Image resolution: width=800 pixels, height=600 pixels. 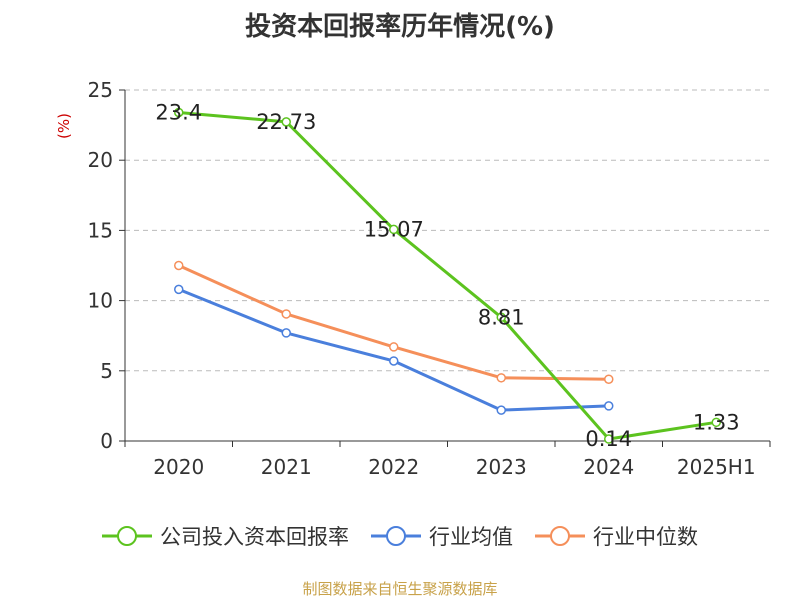 What do you see at coordinates (393, 467) in the screenshot?
I see `x-tick-label: 2022` at bounding box center [393, 467].